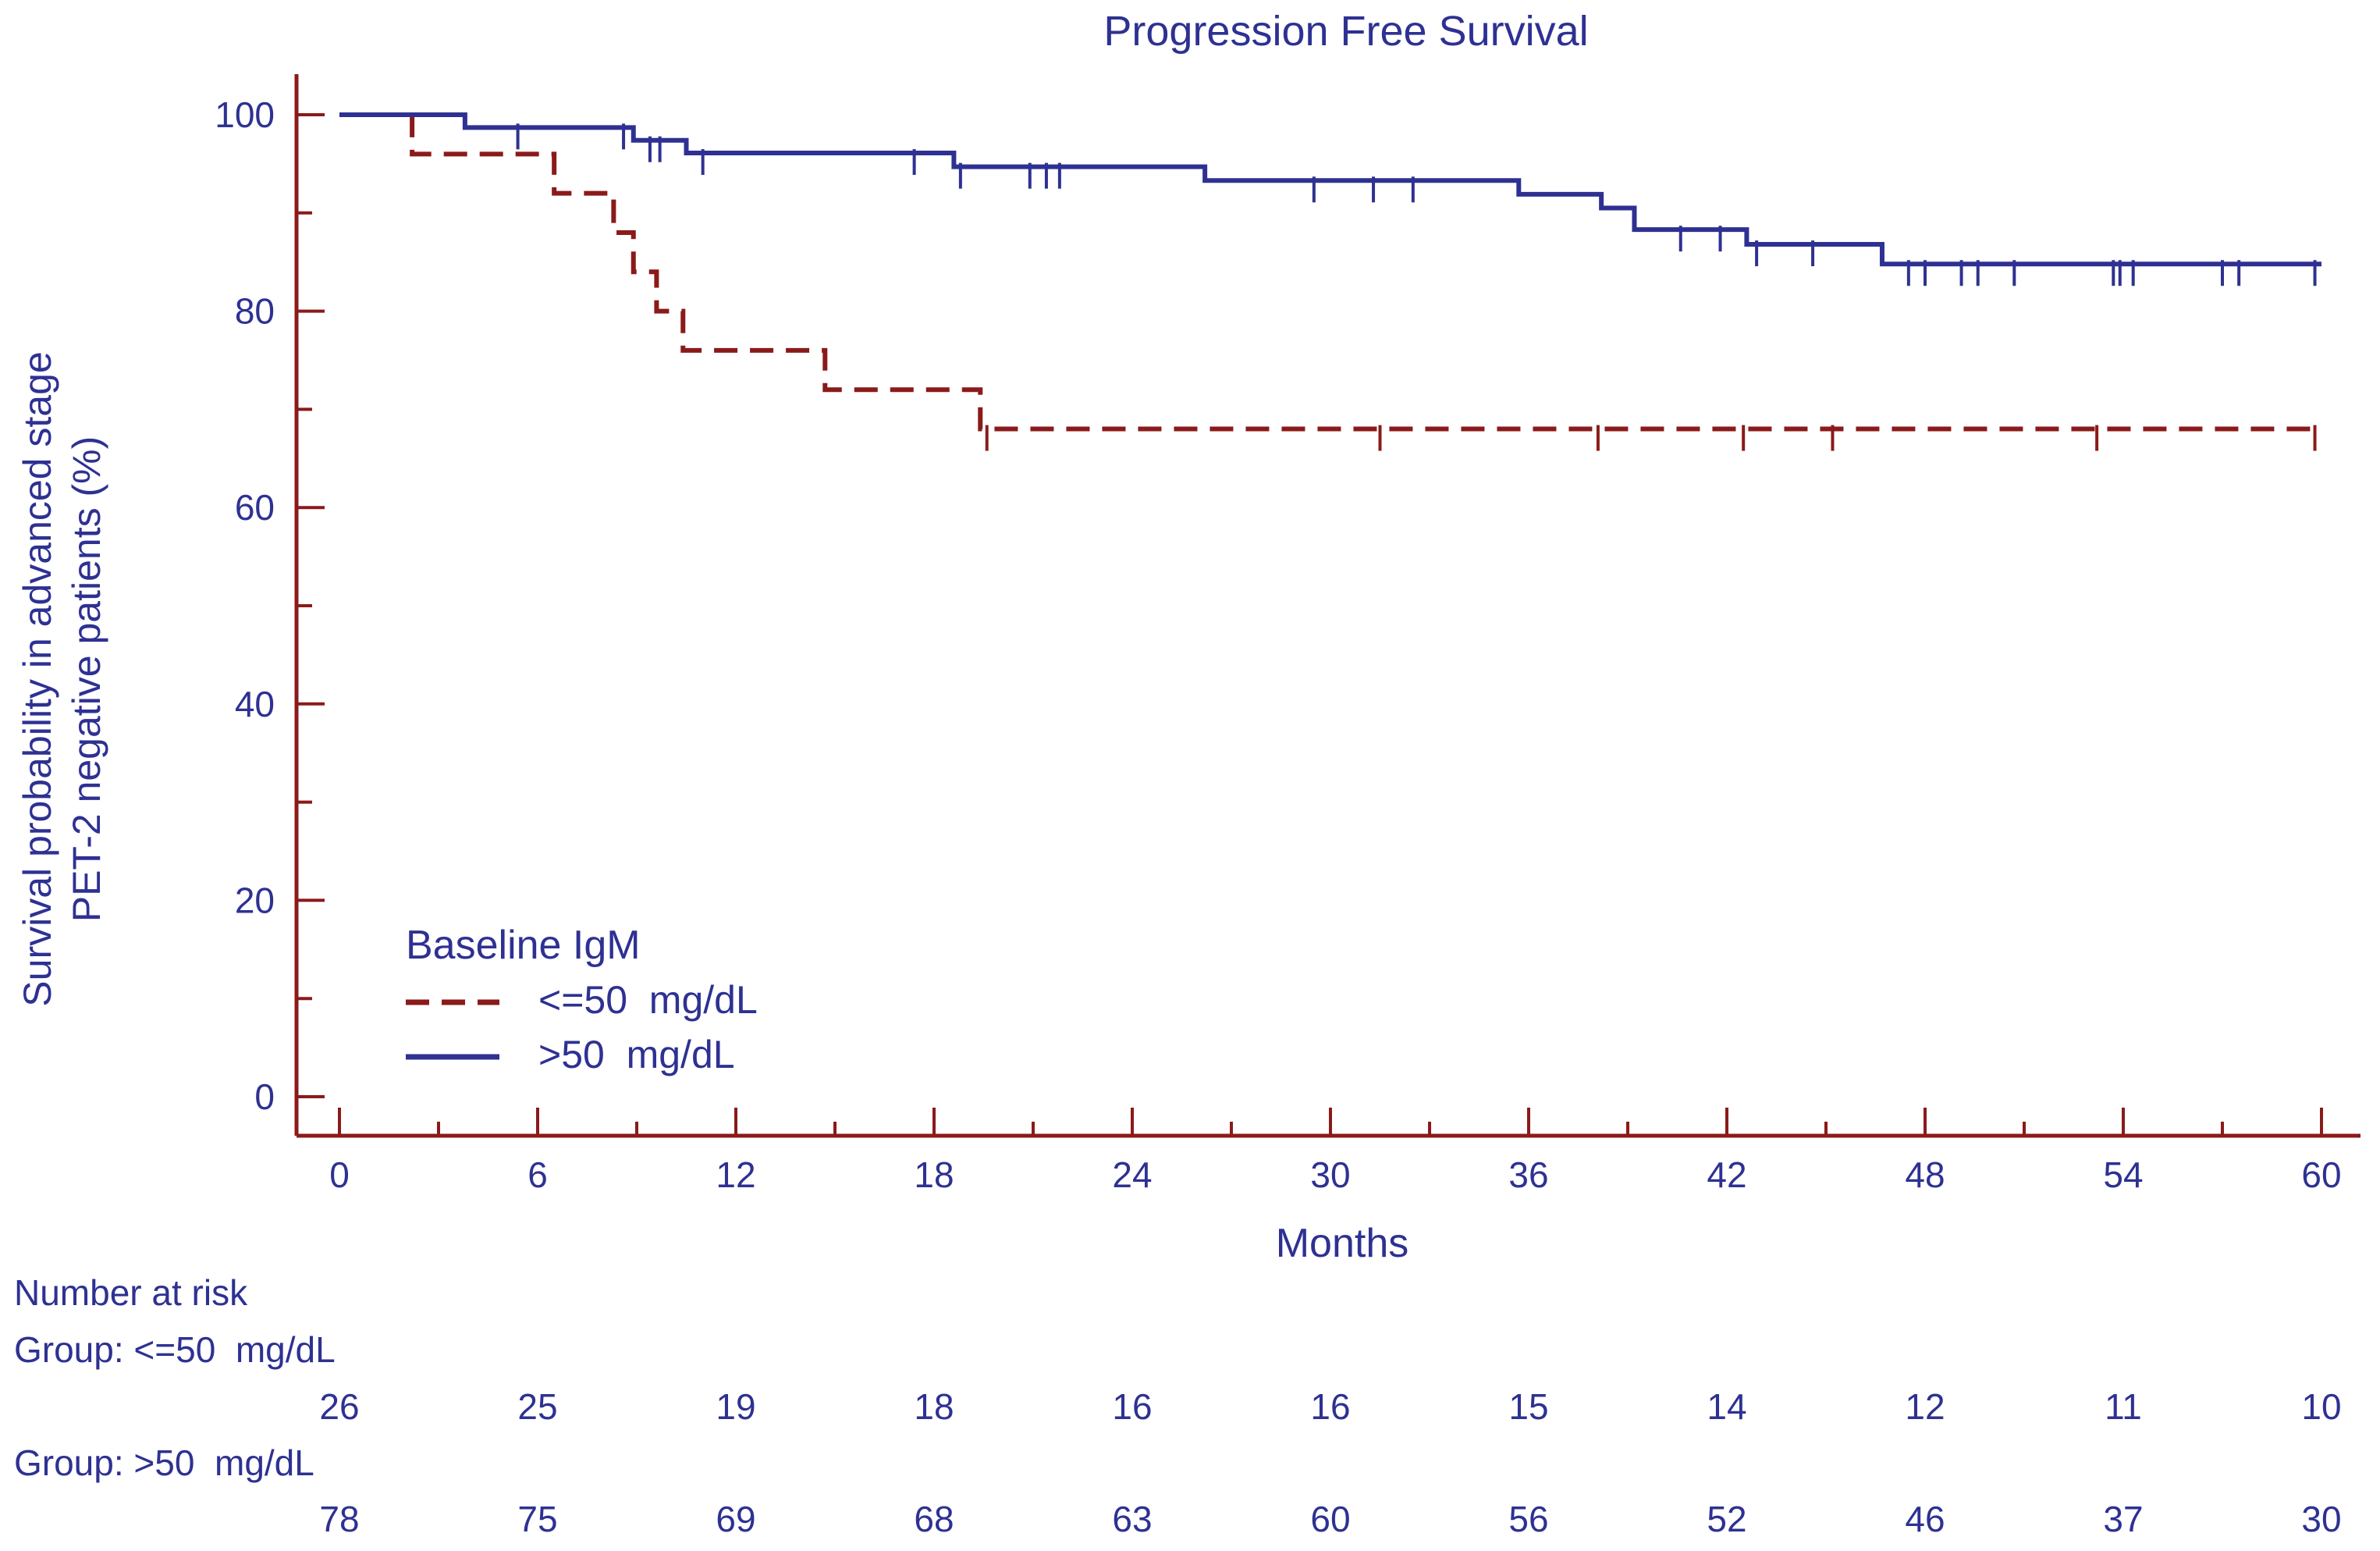 This screenshot has width=2380, height=1551. Describe the element at coordinates (735, 1406) in the screenshot. I see `risk-value-group-0: 19` at that location.